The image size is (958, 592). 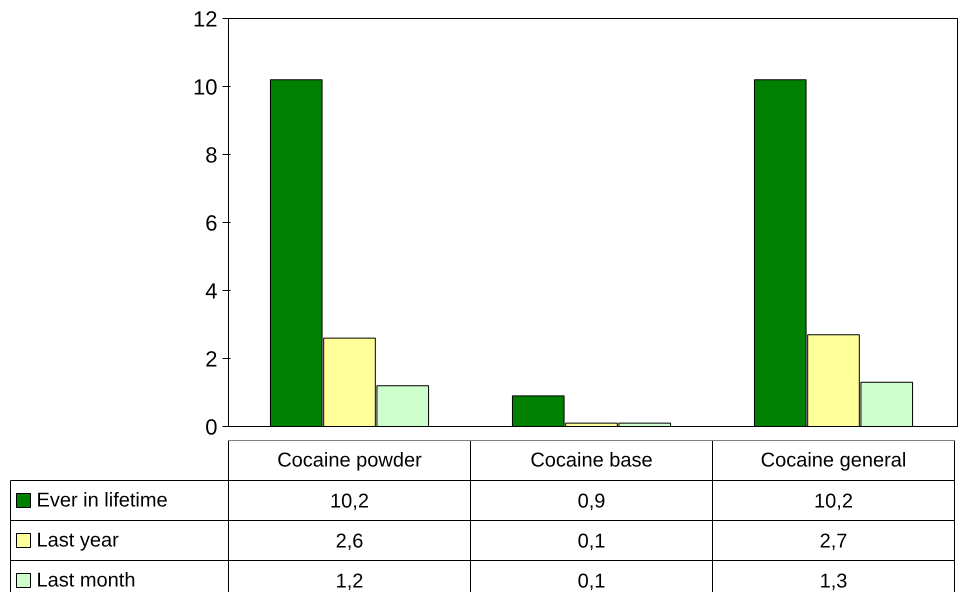 I want to click on data-label: 2,6, so click(x=350, y=541).